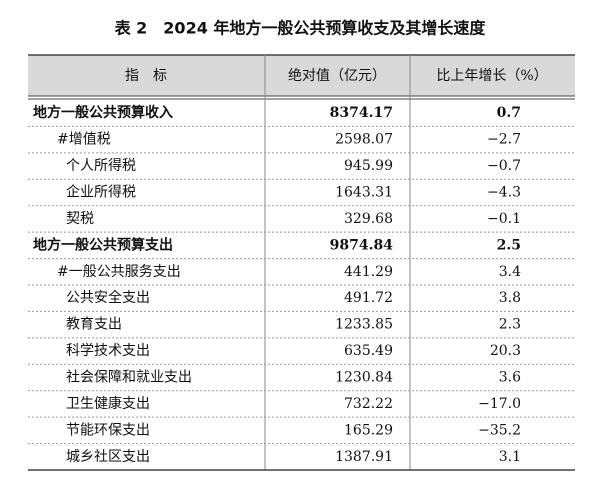 Image resolution: width=600 pixels, height=494 pixels. Describe the element at coordinates (108, 430) in the screenshot. I see `row-label: 节能环保支出` at that location.